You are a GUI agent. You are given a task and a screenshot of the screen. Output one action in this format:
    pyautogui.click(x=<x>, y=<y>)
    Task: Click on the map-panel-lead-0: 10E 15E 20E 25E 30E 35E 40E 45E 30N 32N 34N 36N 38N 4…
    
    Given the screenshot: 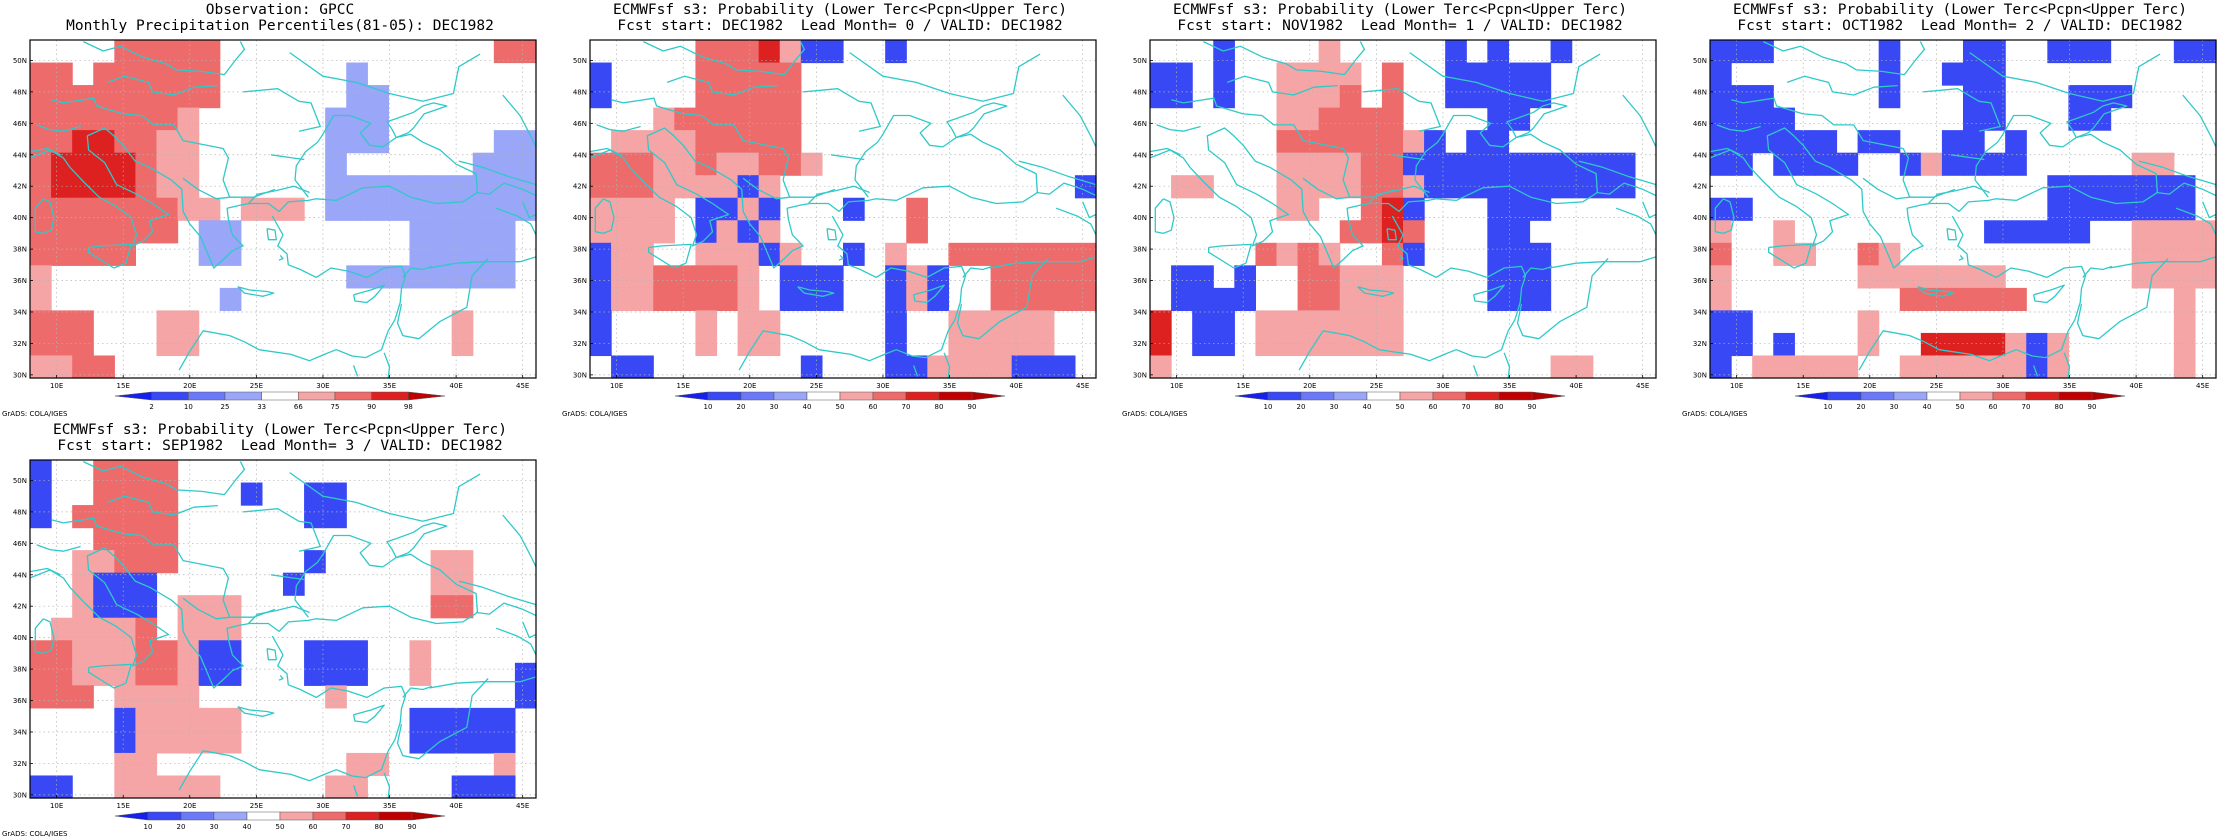 What is the action you would take?
    pyautogui.click(x=840, y=210)
    